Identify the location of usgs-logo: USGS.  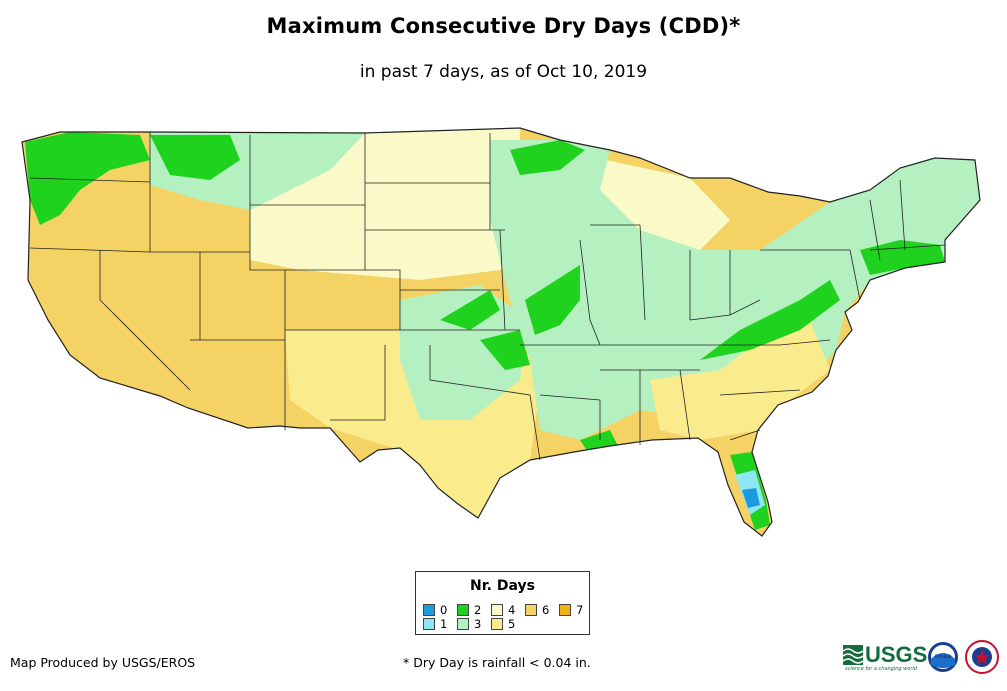
(885, 655).